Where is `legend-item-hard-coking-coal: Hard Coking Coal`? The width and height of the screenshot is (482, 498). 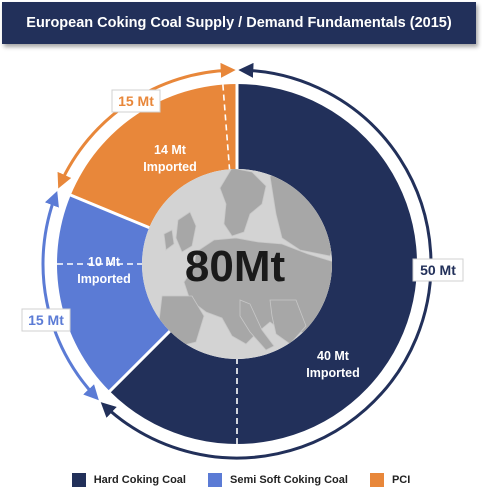
legend-item-hard-coking-coal: Hard Coking Coal is located at coordinates (128, 480).